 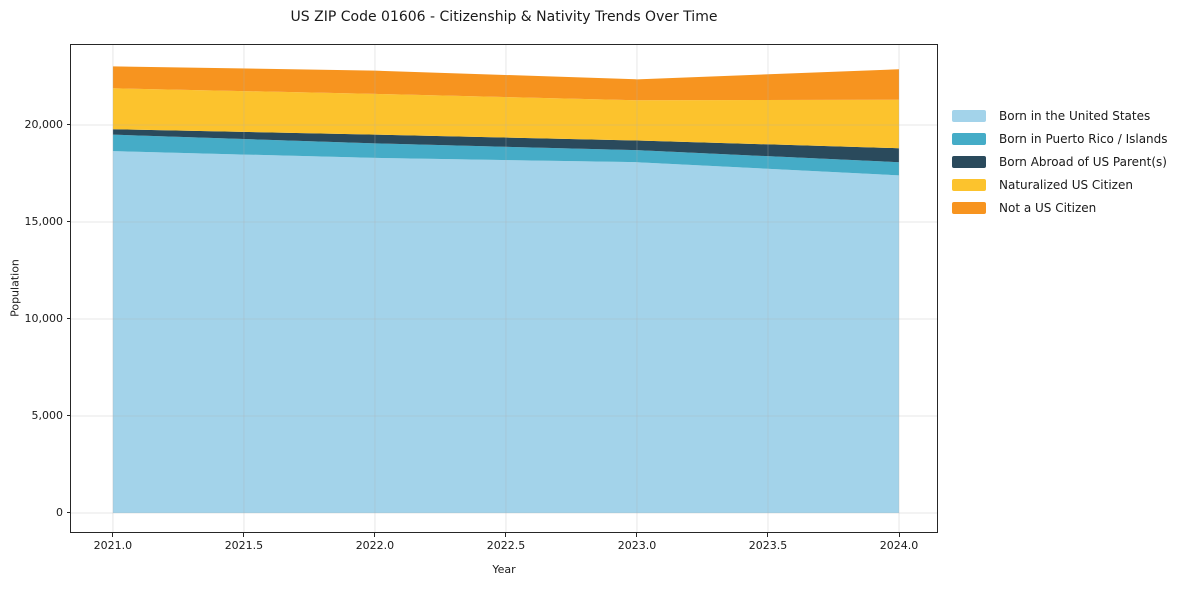 I want to click on y-tick-label: 15,000, so click(x=44, y=221).